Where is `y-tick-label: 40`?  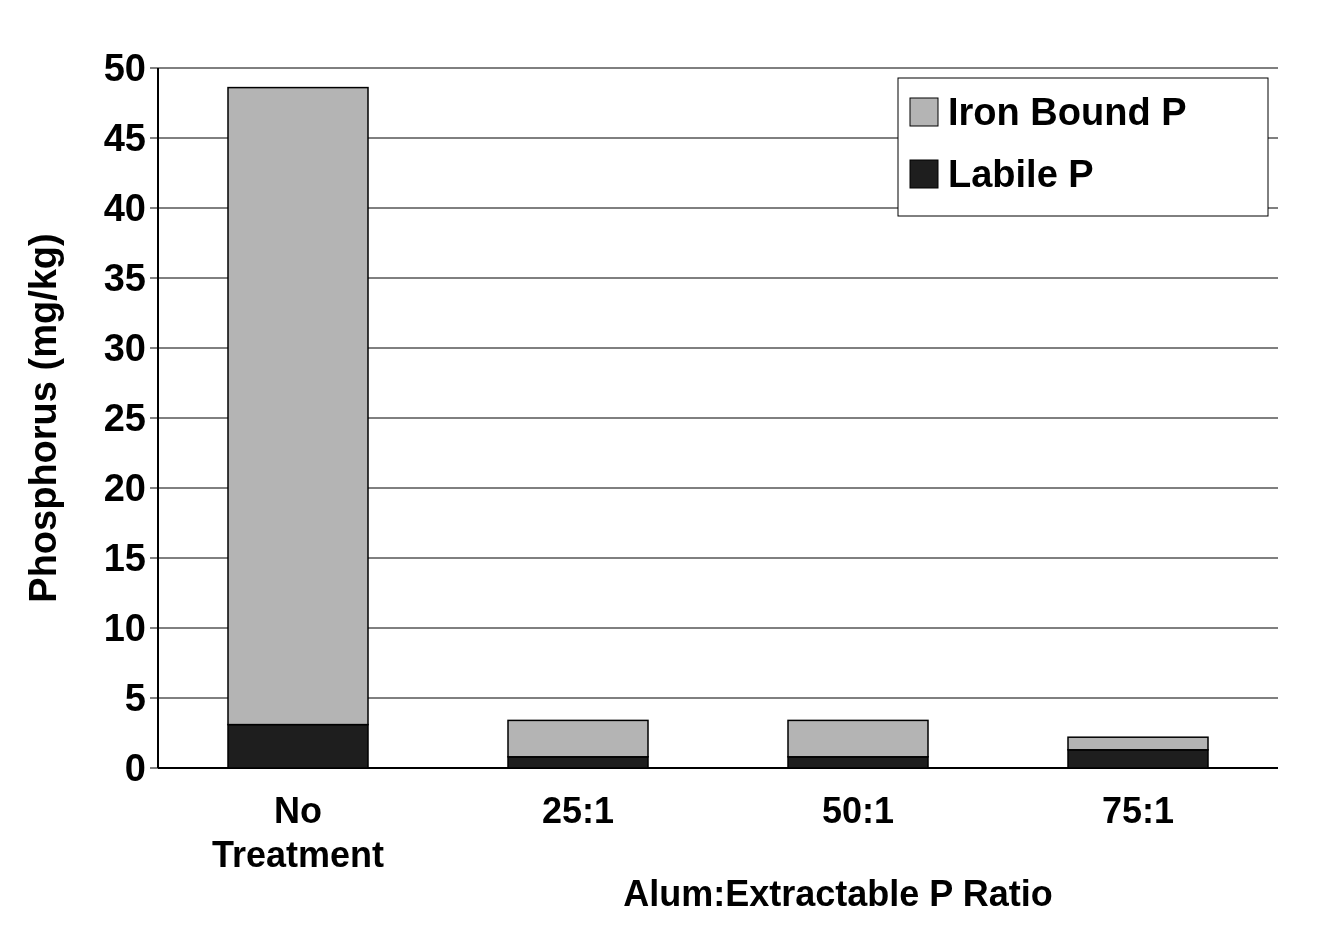 y-tick-label: 40 is located at coordinates (124, 208).